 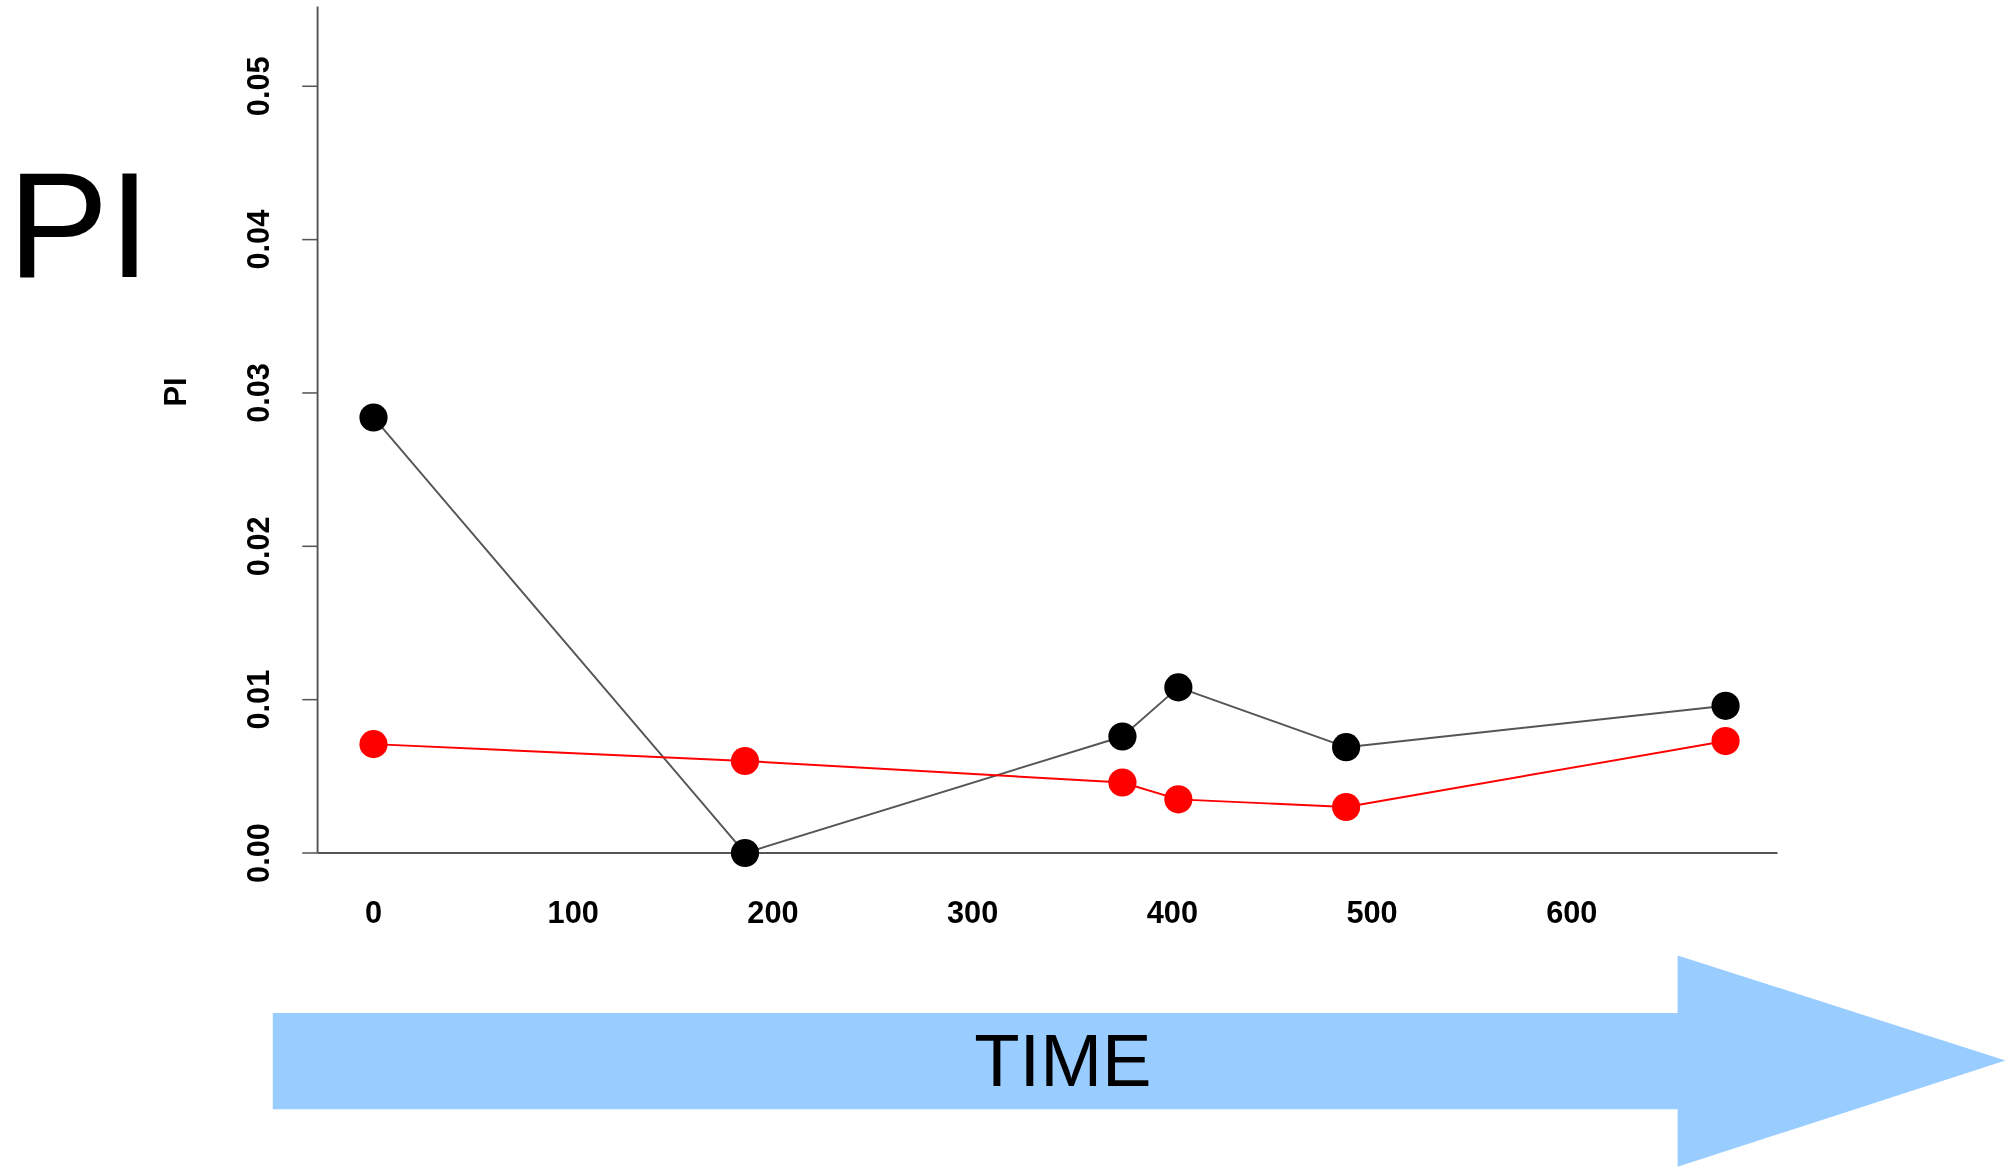 What do you see at coordinates (258, 853) in the screenshot?
I see `y-tick-label: 0.00` at bounding box center [258, 853].